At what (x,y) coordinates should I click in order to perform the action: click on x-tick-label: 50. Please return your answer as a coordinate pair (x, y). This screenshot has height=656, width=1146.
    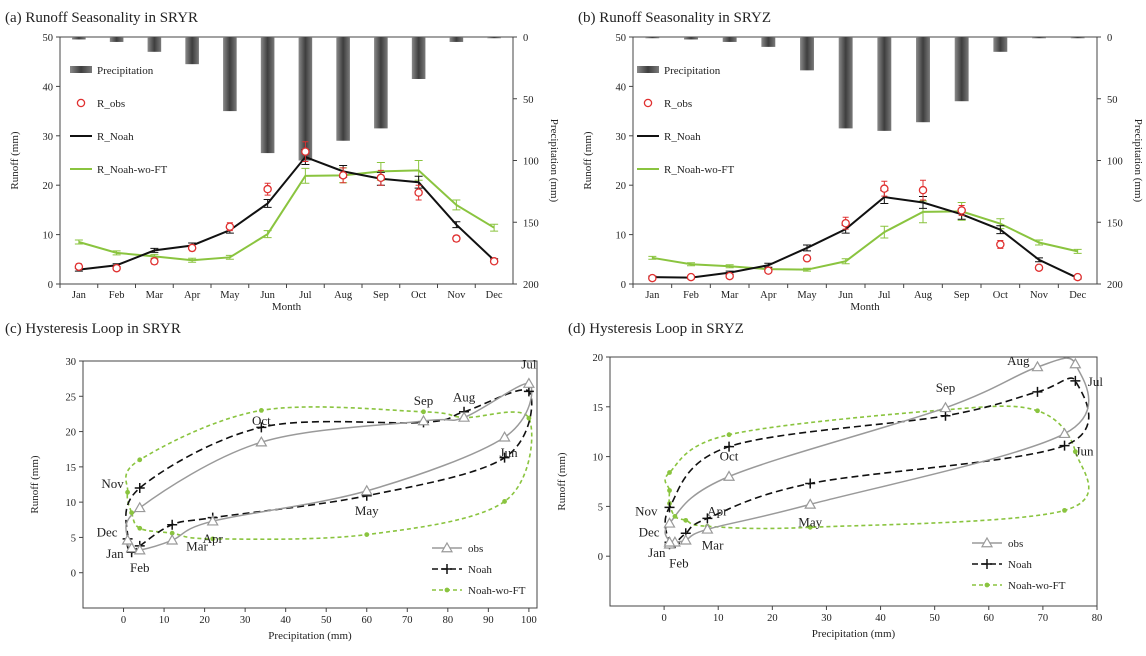
    Looking at the image, I should click on (934, 618).